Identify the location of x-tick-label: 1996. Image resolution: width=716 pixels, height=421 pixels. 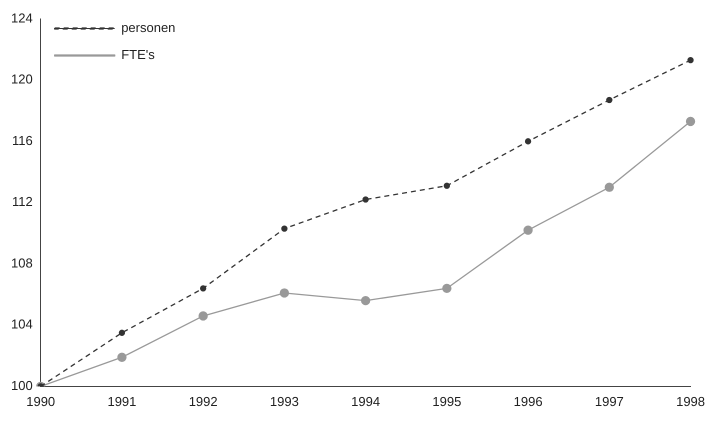
(528, 401).